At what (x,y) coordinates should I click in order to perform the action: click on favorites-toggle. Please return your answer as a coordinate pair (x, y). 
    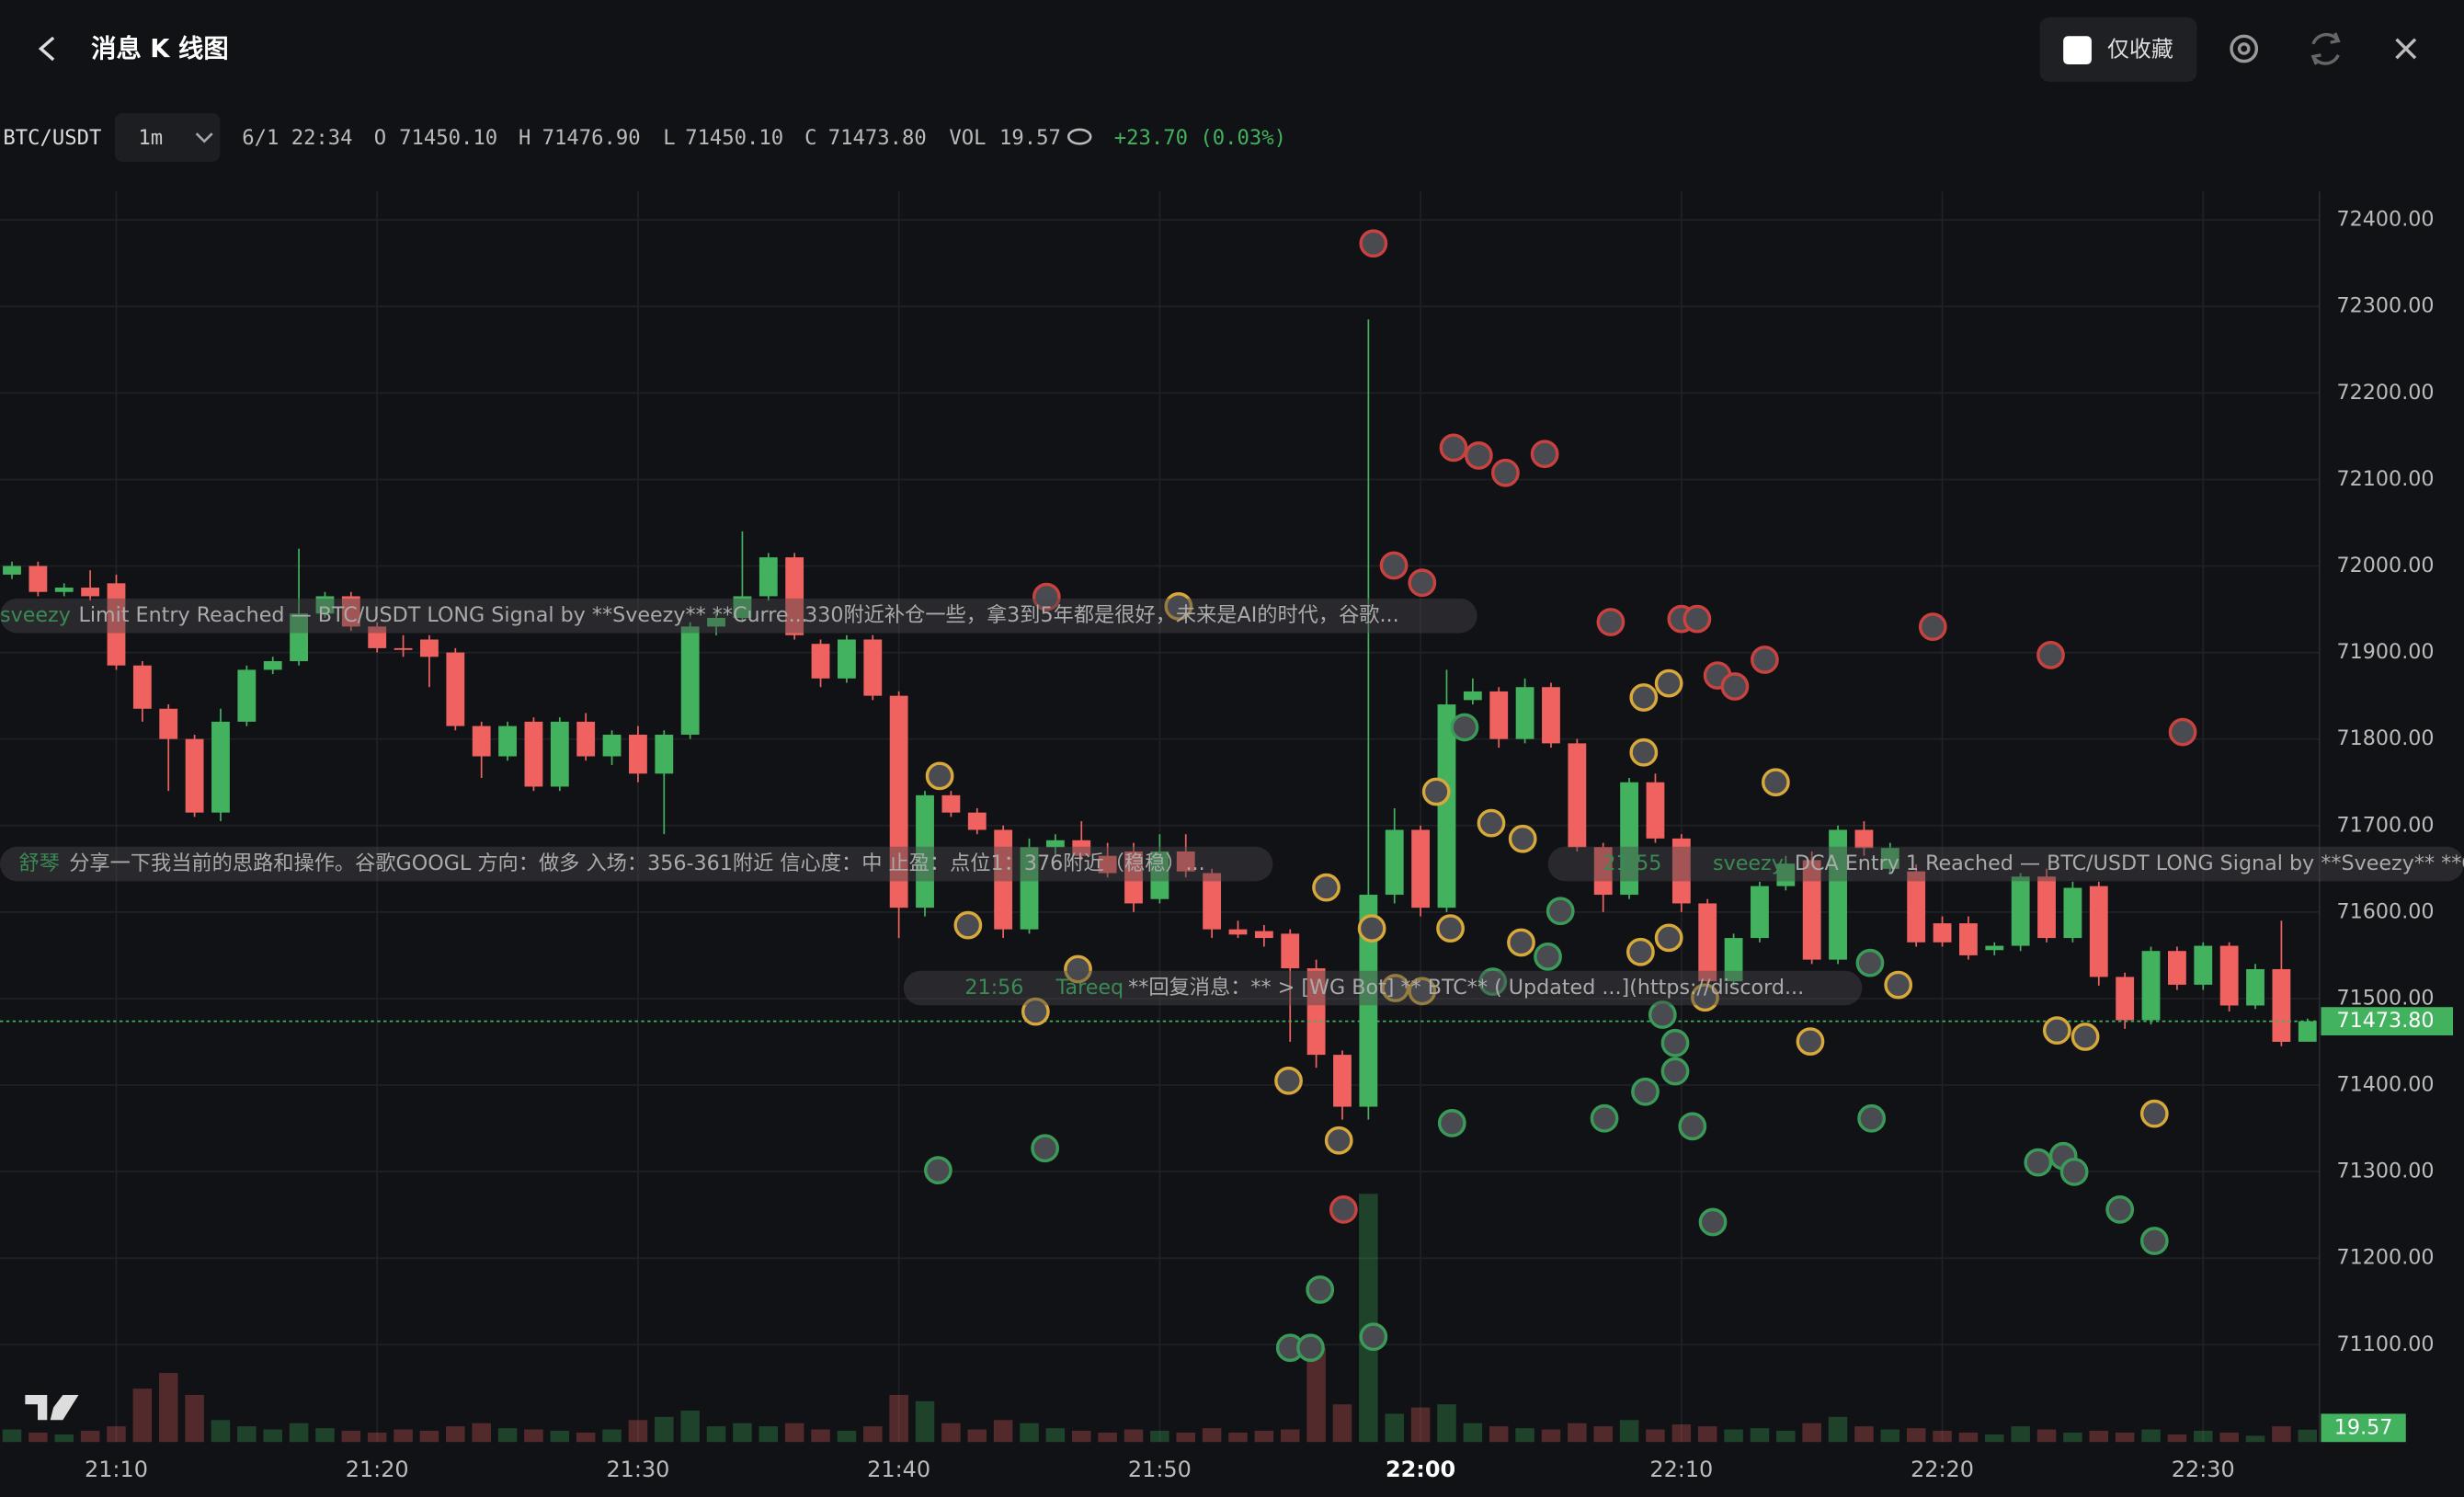
    Looking at the image, I should click on (2118, 49).